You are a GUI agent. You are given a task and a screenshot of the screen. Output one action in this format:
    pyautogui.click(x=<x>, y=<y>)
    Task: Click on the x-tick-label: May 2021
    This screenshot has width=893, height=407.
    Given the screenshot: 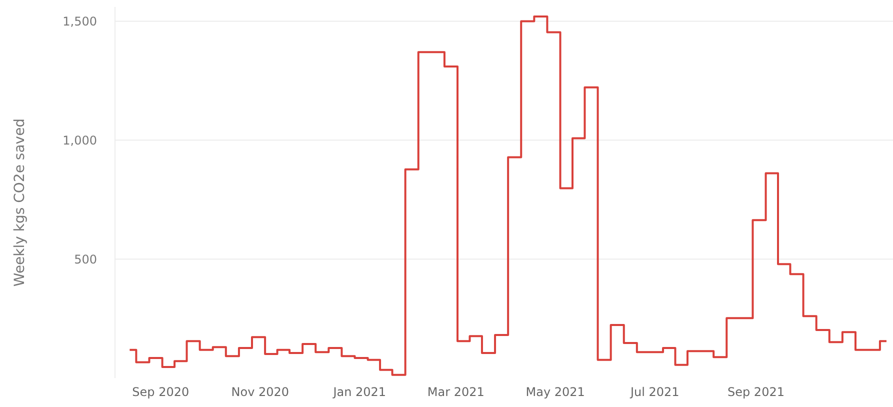 What is the action you would take?
    pyautogui.click(x=555, y=392)
    